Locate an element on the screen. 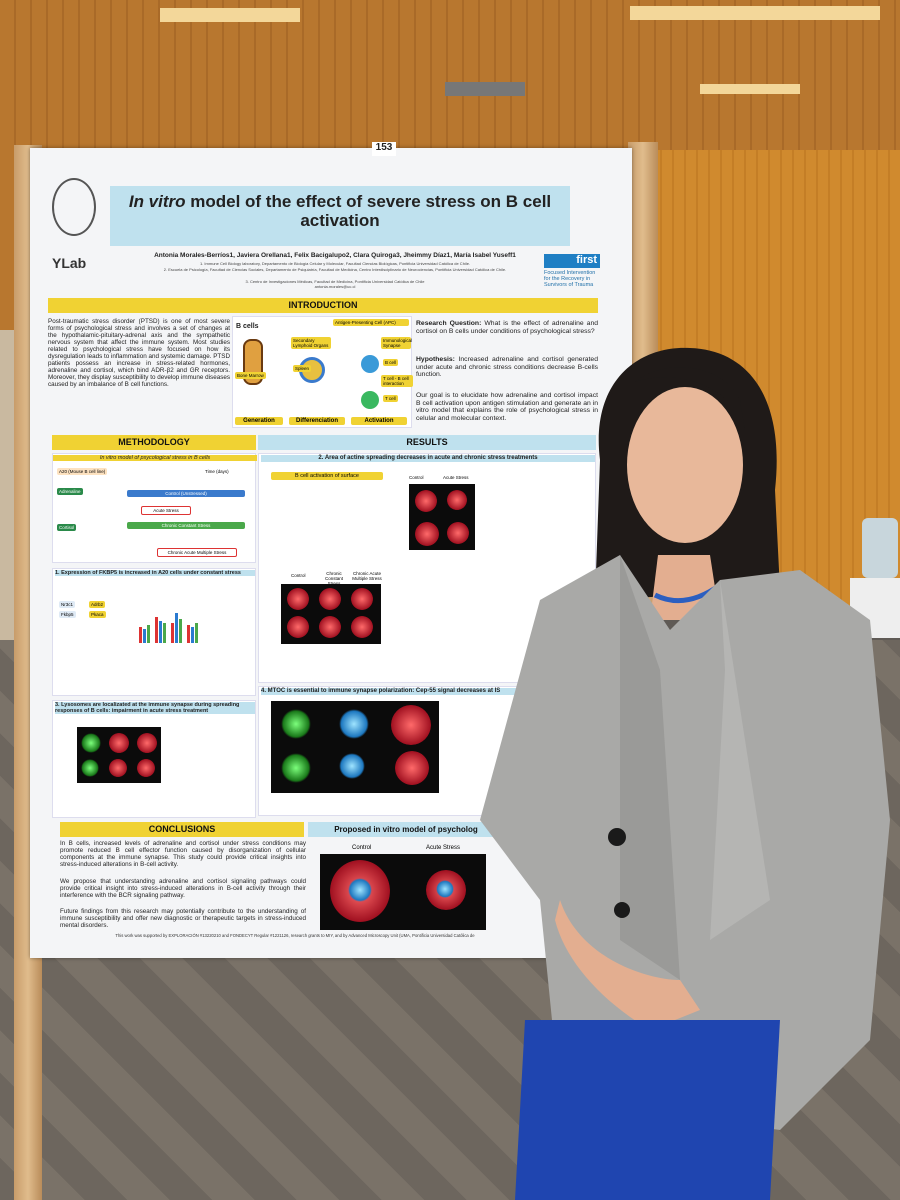 This screenshot has width=900, height=1200. face is located at coordinates (685, 465).